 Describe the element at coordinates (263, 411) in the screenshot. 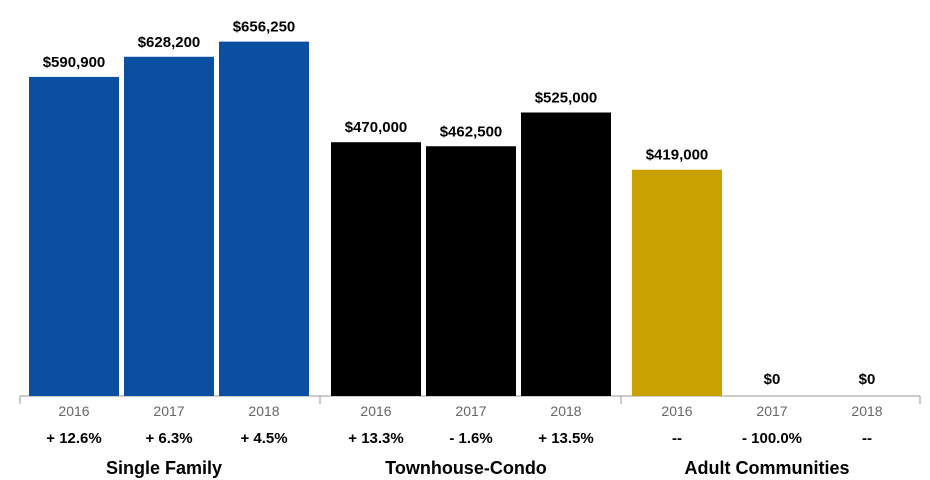

I see `year-label-0-2: 2018` at that location.